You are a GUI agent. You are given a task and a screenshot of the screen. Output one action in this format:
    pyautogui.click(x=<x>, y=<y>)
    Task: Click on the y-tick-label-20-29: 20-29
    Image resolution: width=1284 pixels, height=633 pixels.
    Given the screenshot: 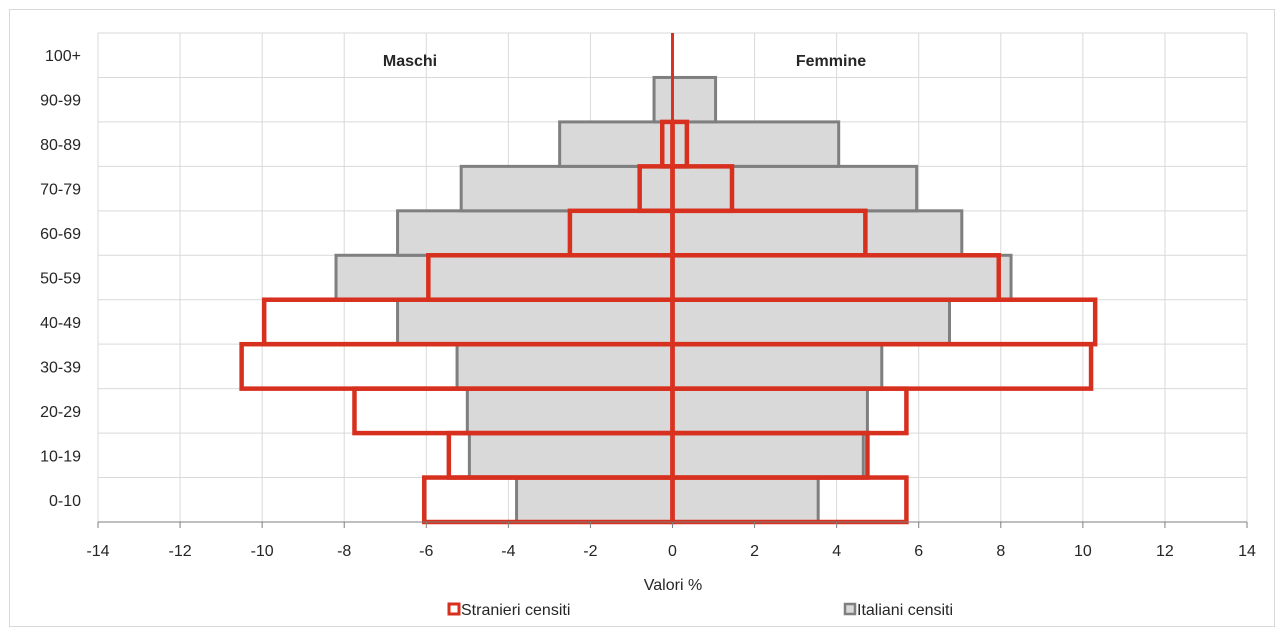 What is the action you would take?
    pyautogui.click(x=60, y=412)
    